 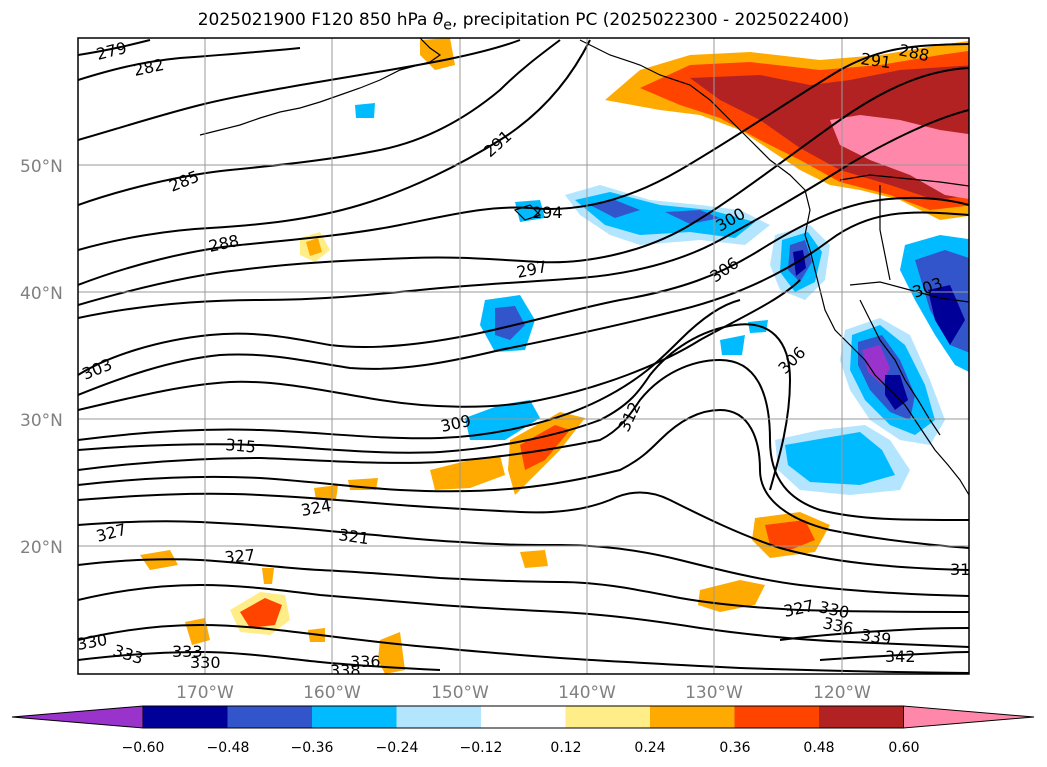 What do you see at coordinates (438, 20) in the screenshot?
I see `title-theta: θ` at bounding box center [438, 20].